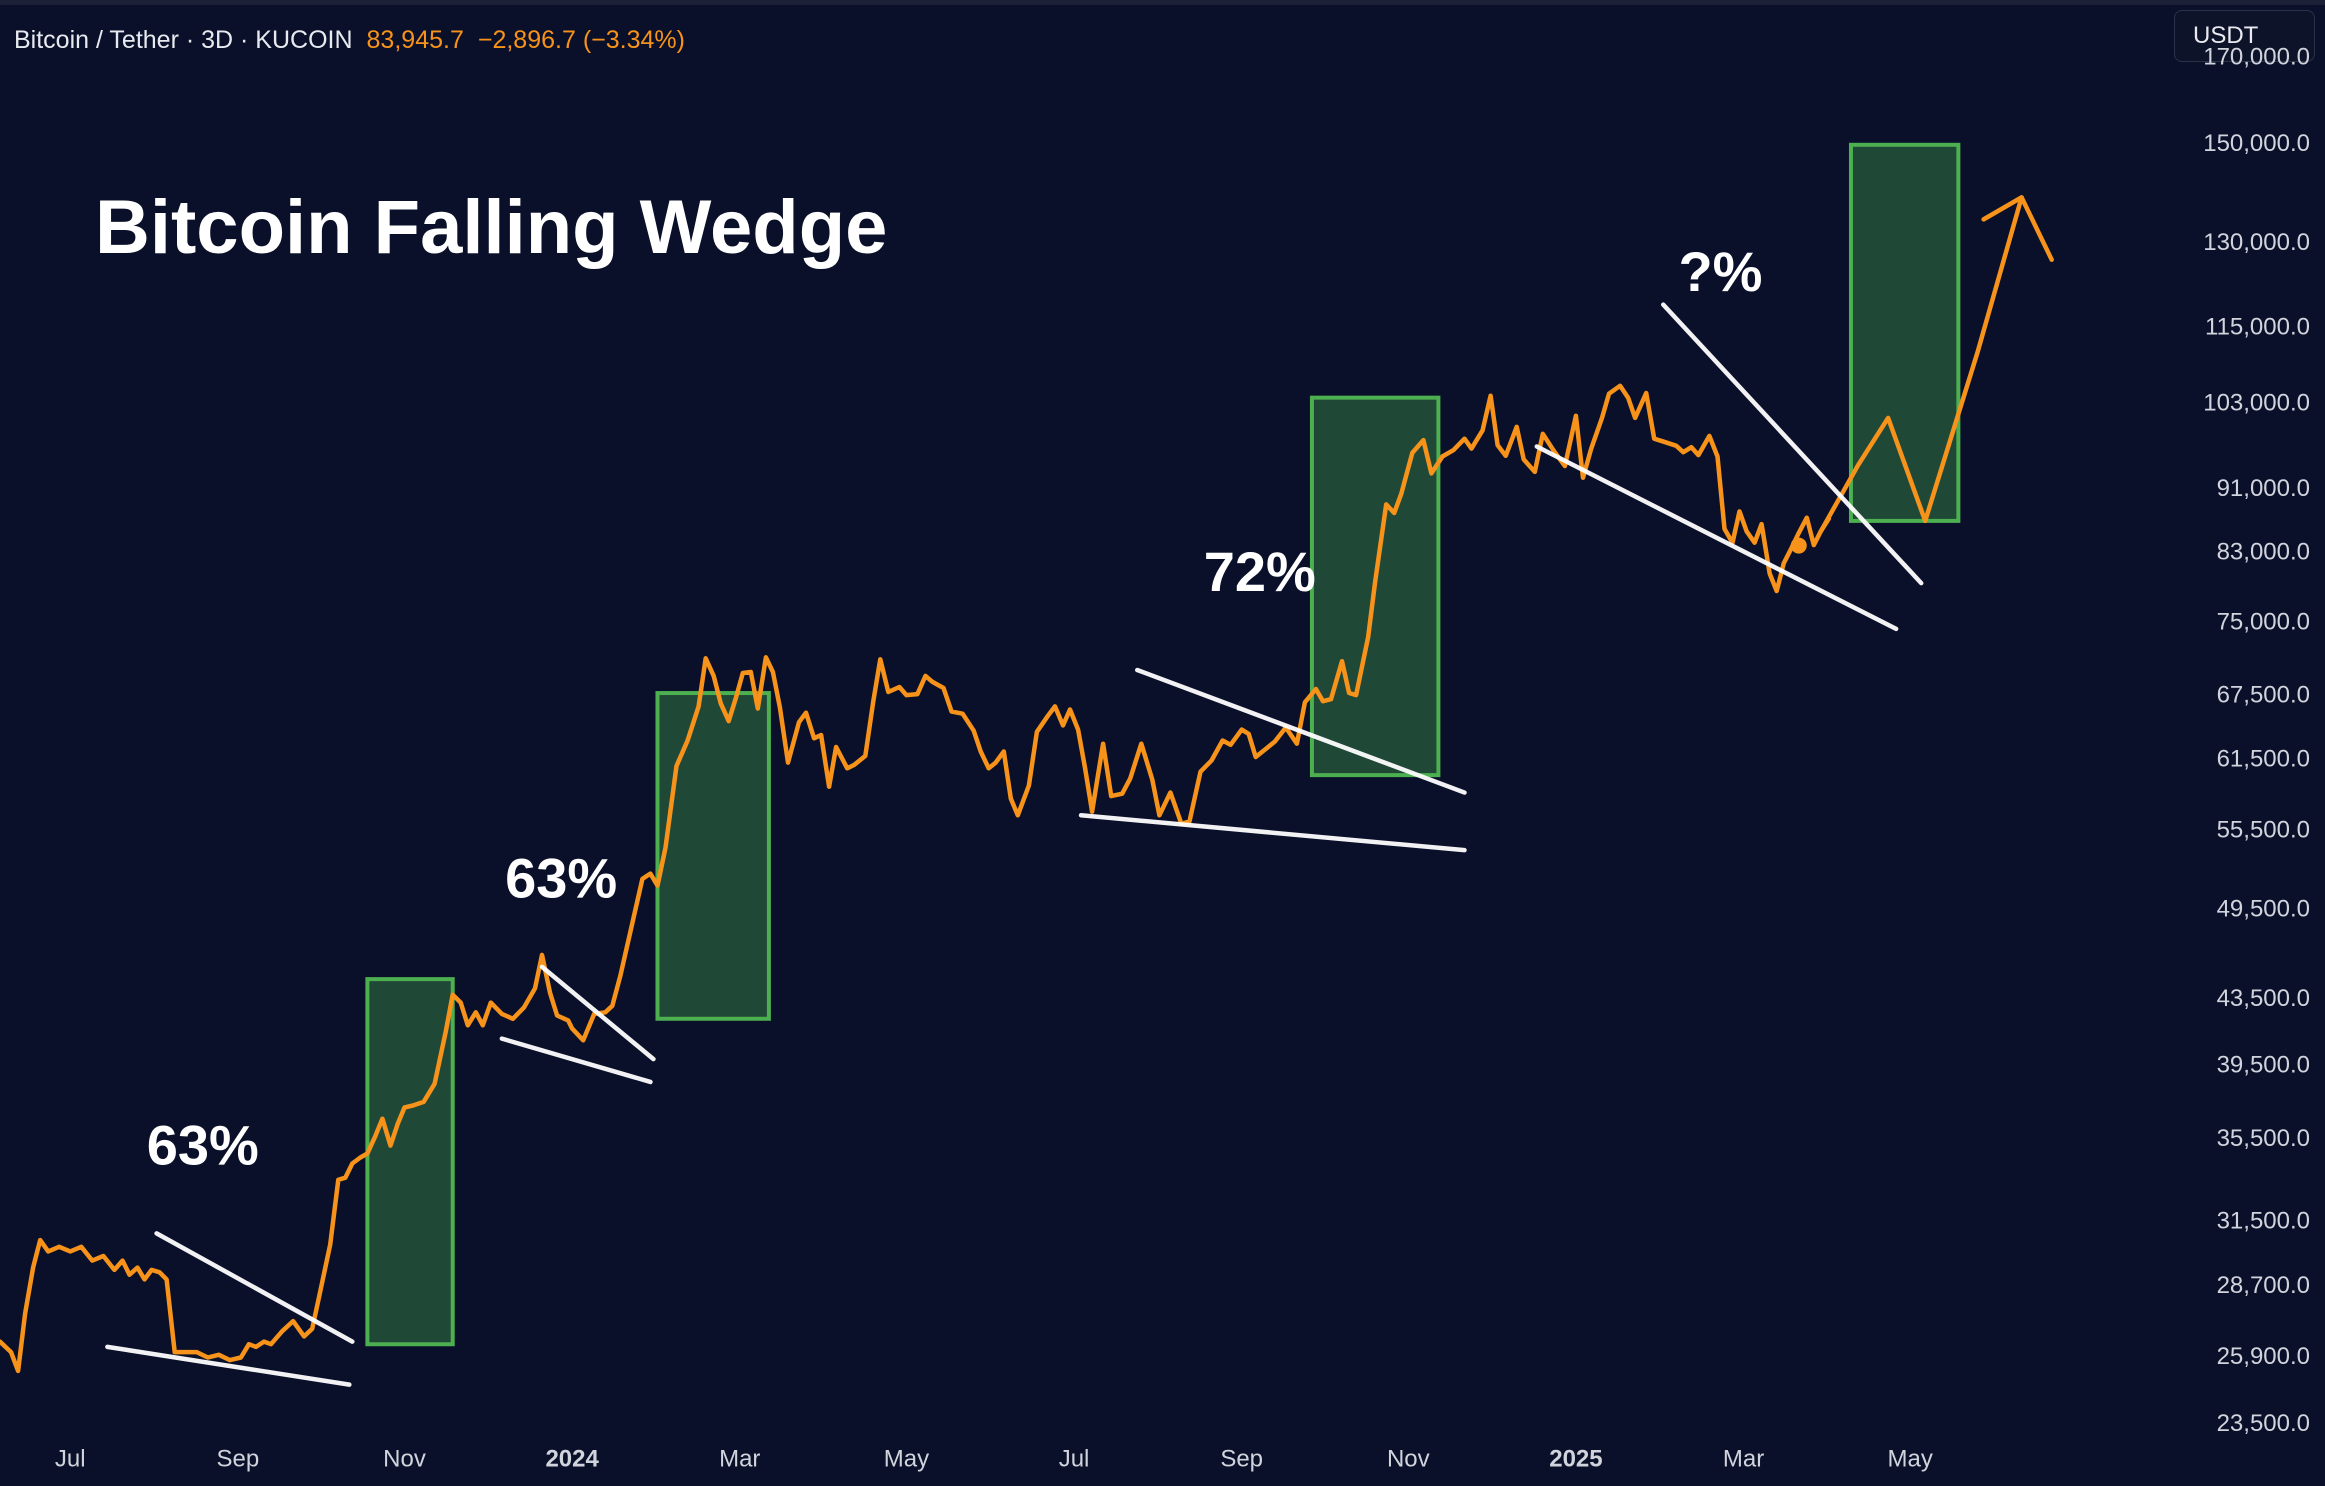 Image resolution: width=2325 pixels, height=1486 pixels. I want to click on projection-arrowhead, so click(2002, 208).